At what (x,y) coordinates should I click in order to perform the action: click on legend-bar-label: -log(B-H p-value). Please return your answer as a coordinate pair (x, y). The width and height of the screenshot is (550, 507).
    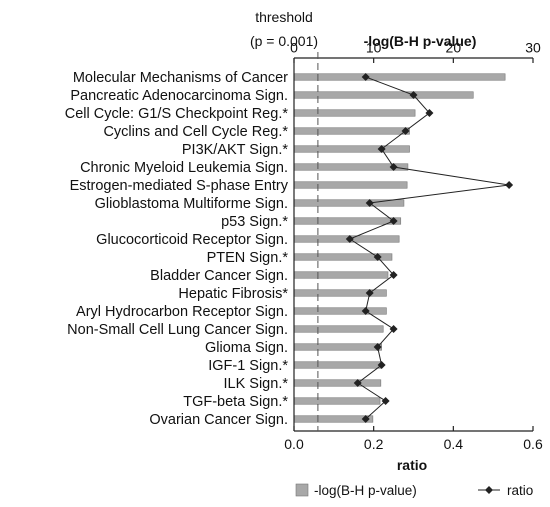
    Looking at the image, I should click on (365, 490).